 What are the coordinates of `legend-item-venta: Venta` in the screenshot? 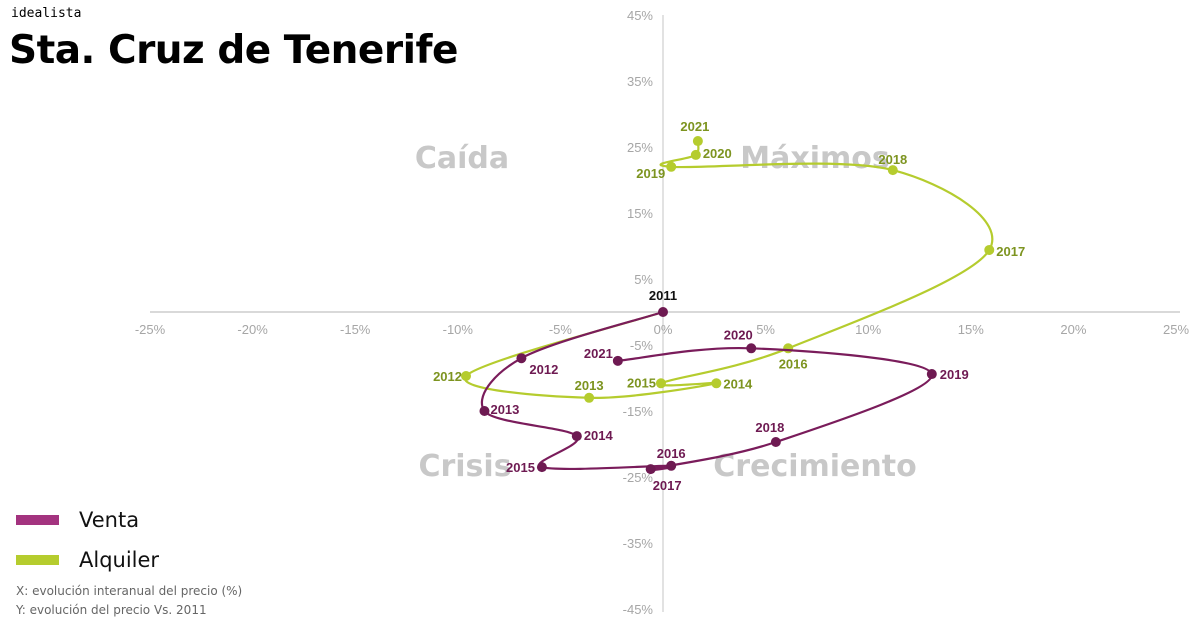 It's located at (87, 520).